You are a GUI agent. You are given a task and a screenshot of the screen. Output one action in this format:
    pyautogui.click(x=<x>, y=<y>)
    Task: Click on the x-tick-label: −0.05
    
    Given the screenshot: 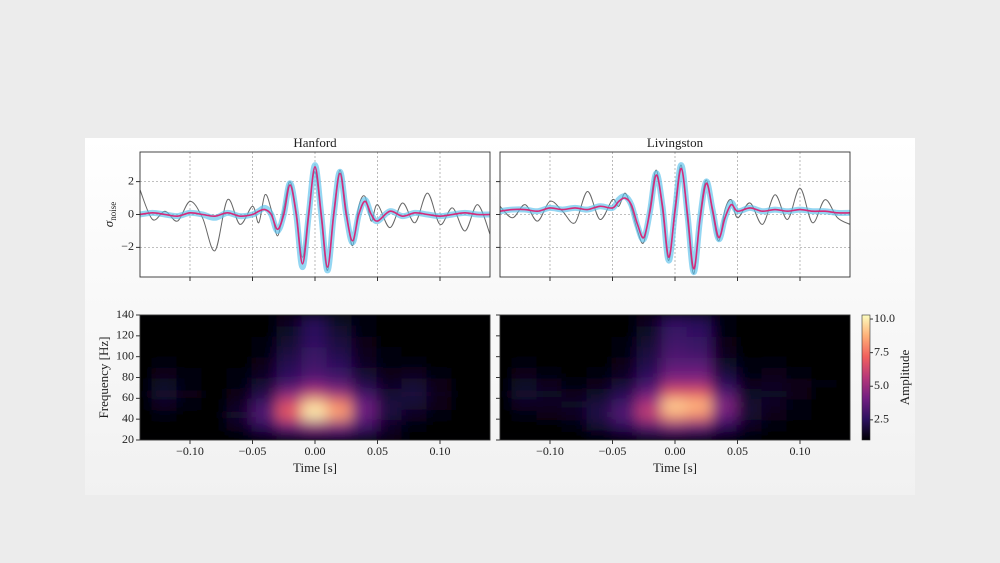 What is the action you would take?
    pyautogui.click(x=253, y=451)
    